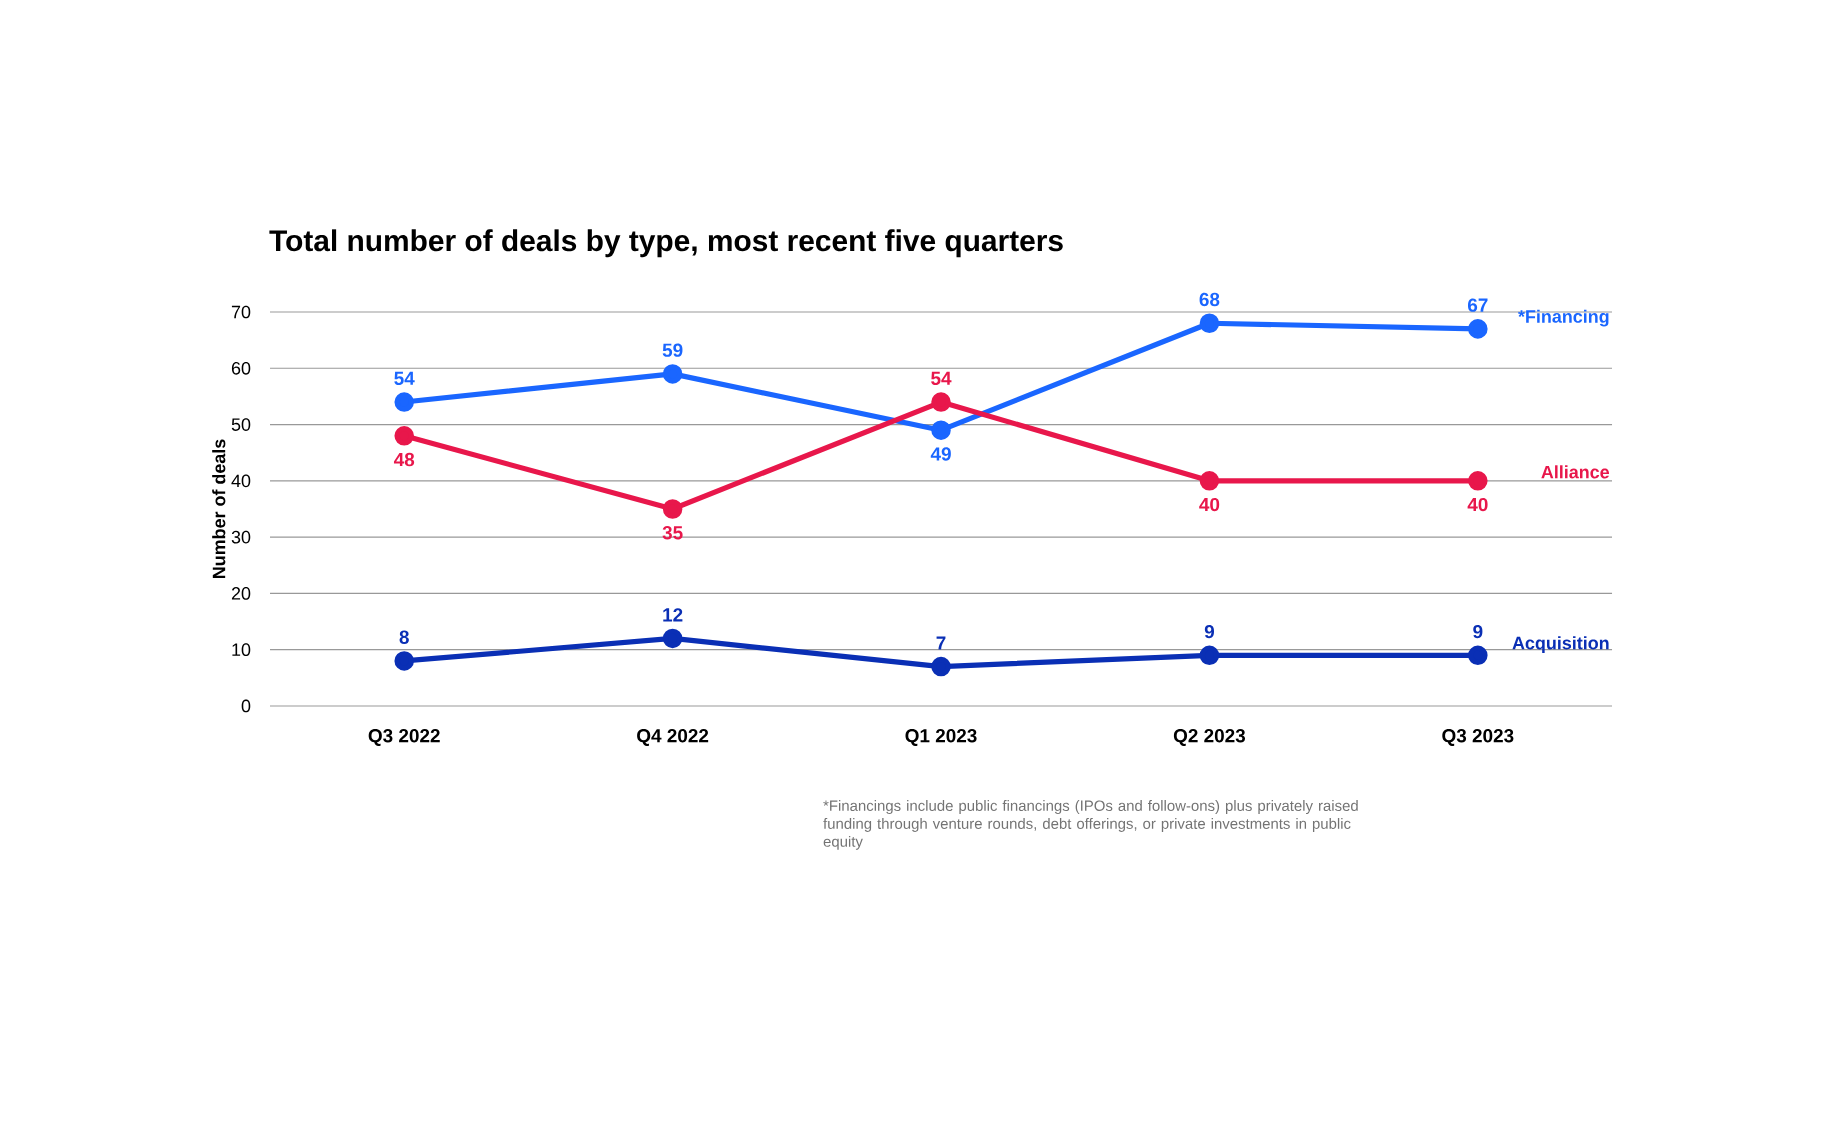 This screenshot has width=1830, height=1125. What do you see at coordinates (941, 643) in the screenshot?
I see `data-label: 7` at bounding box center [941, 643].